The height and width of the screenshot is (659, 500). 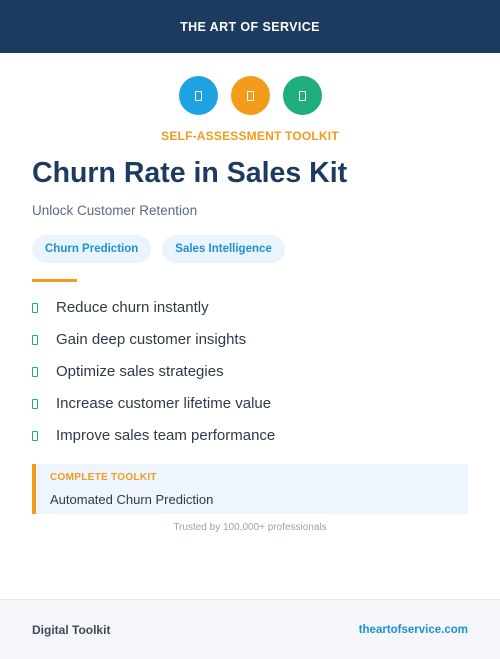 I want to click on list-item: Reduce churn instantly, so click(x=153, y=307).